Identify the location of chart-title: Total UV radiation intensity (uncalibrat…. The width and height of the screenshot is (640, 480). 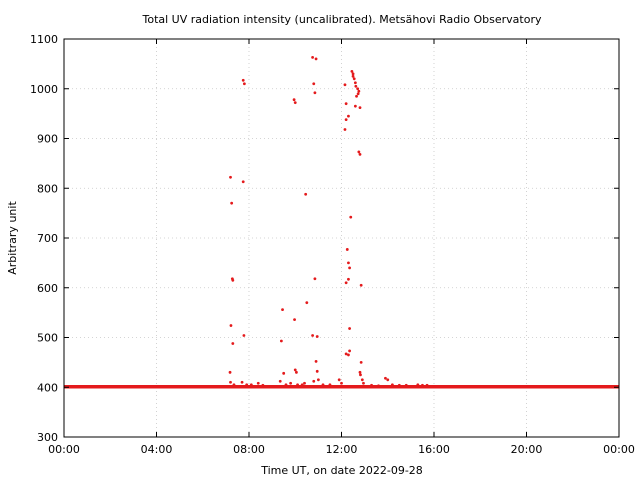
(342, 19).